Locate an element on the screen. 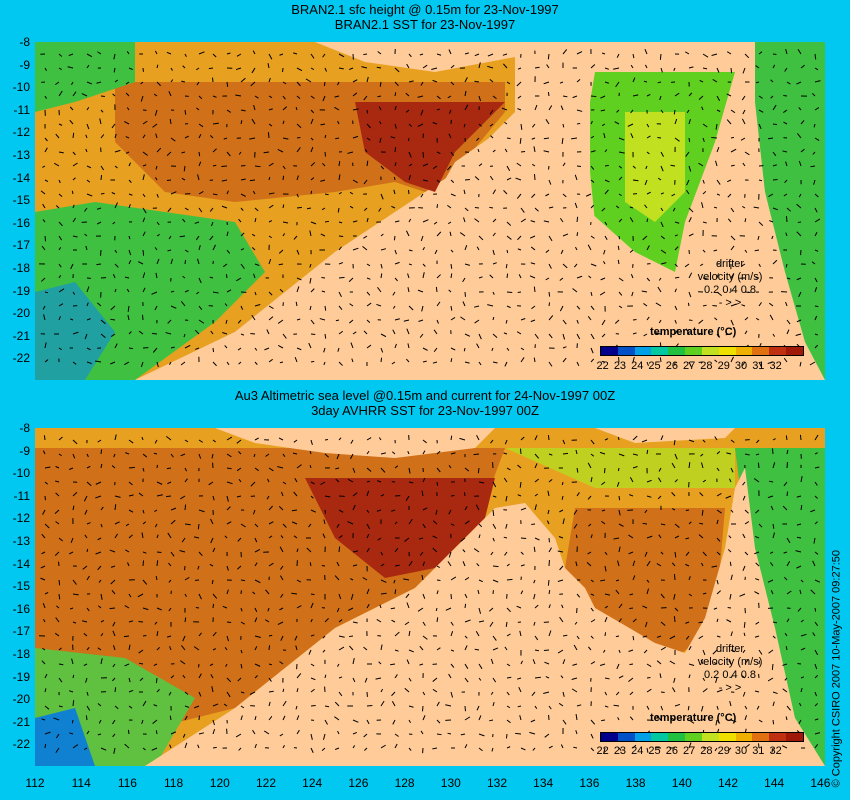 The height and width of the screenshot is (800, 850). colorbar-title-top: temperature (°C) is located at coordinates (693, 332).